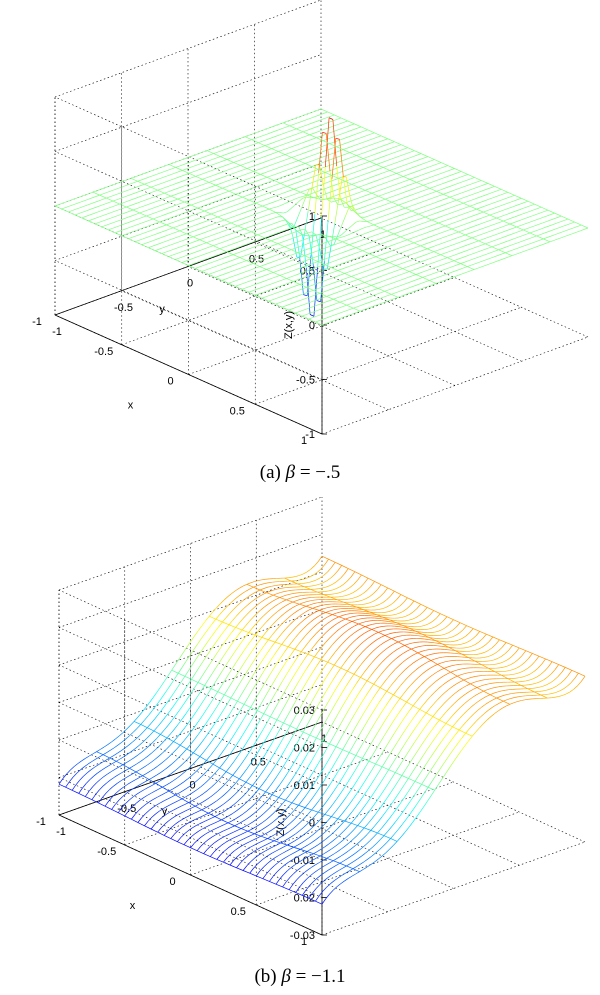 This screenshot has width=600, height=995. I want to click on undefined-y-tick-label: -0.5, so click(123, 308).